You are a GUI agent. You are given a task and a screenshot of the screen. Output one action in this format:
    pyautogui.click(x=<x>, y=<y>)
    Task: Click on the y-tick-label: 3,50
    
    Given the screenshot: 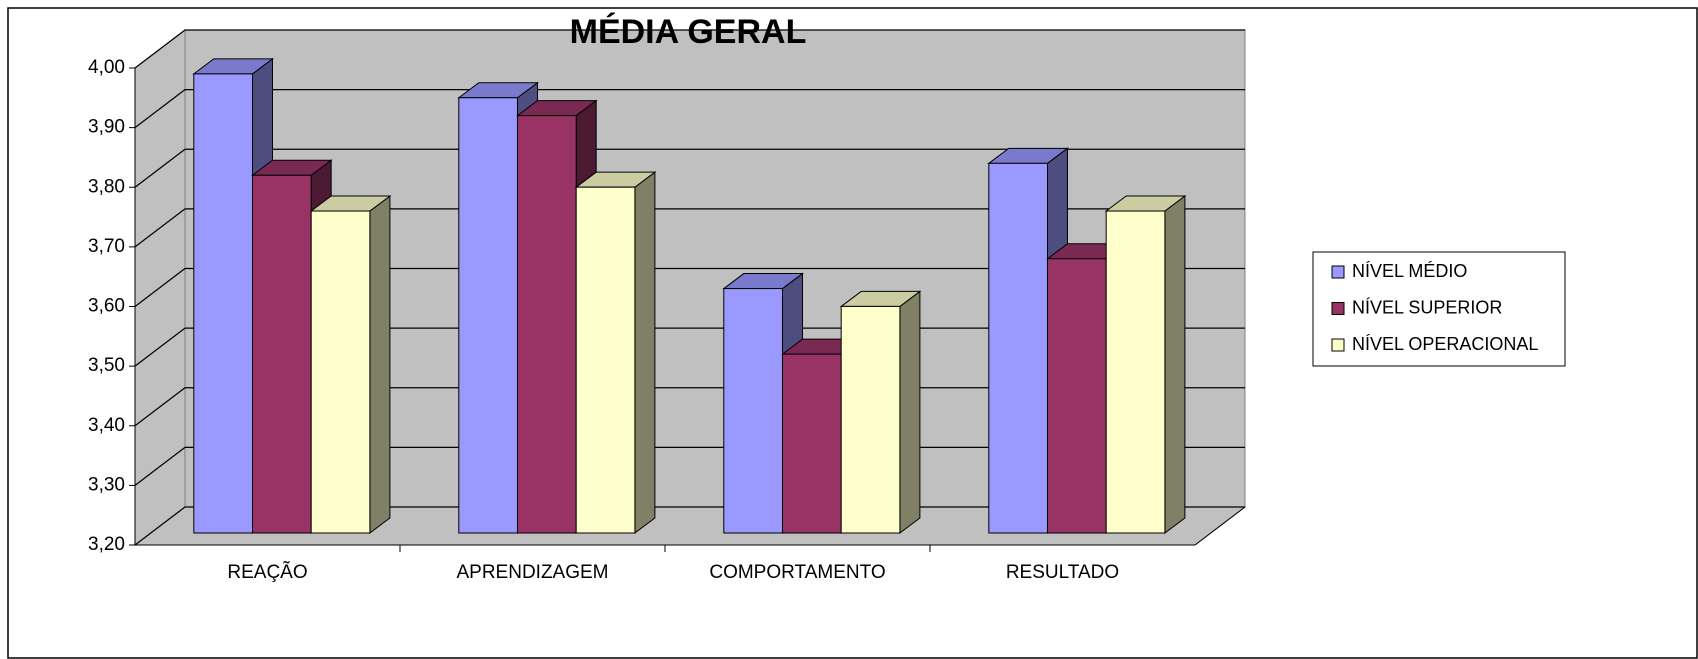 What is the action you would take?
    pyautogui.click(x=106, y=365)
    